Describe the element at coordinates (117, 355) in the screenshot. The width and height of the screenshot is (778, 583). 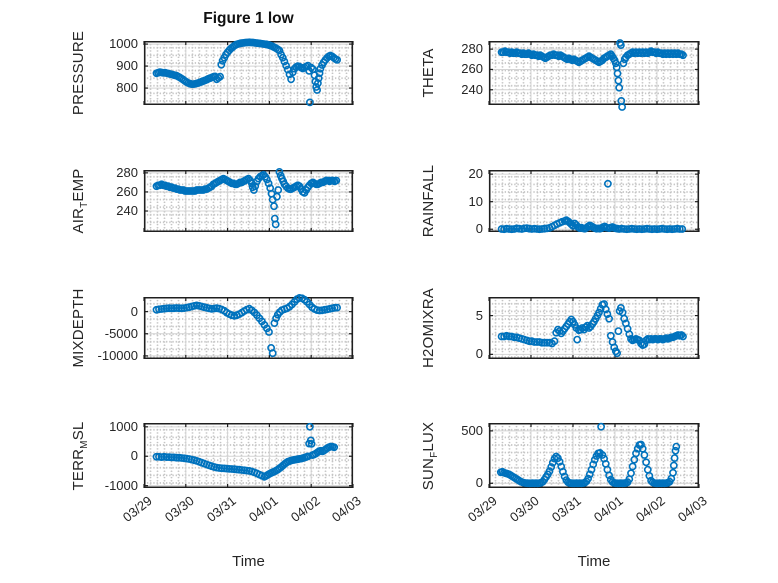
I see `y-tick-label: -10000` at that location.